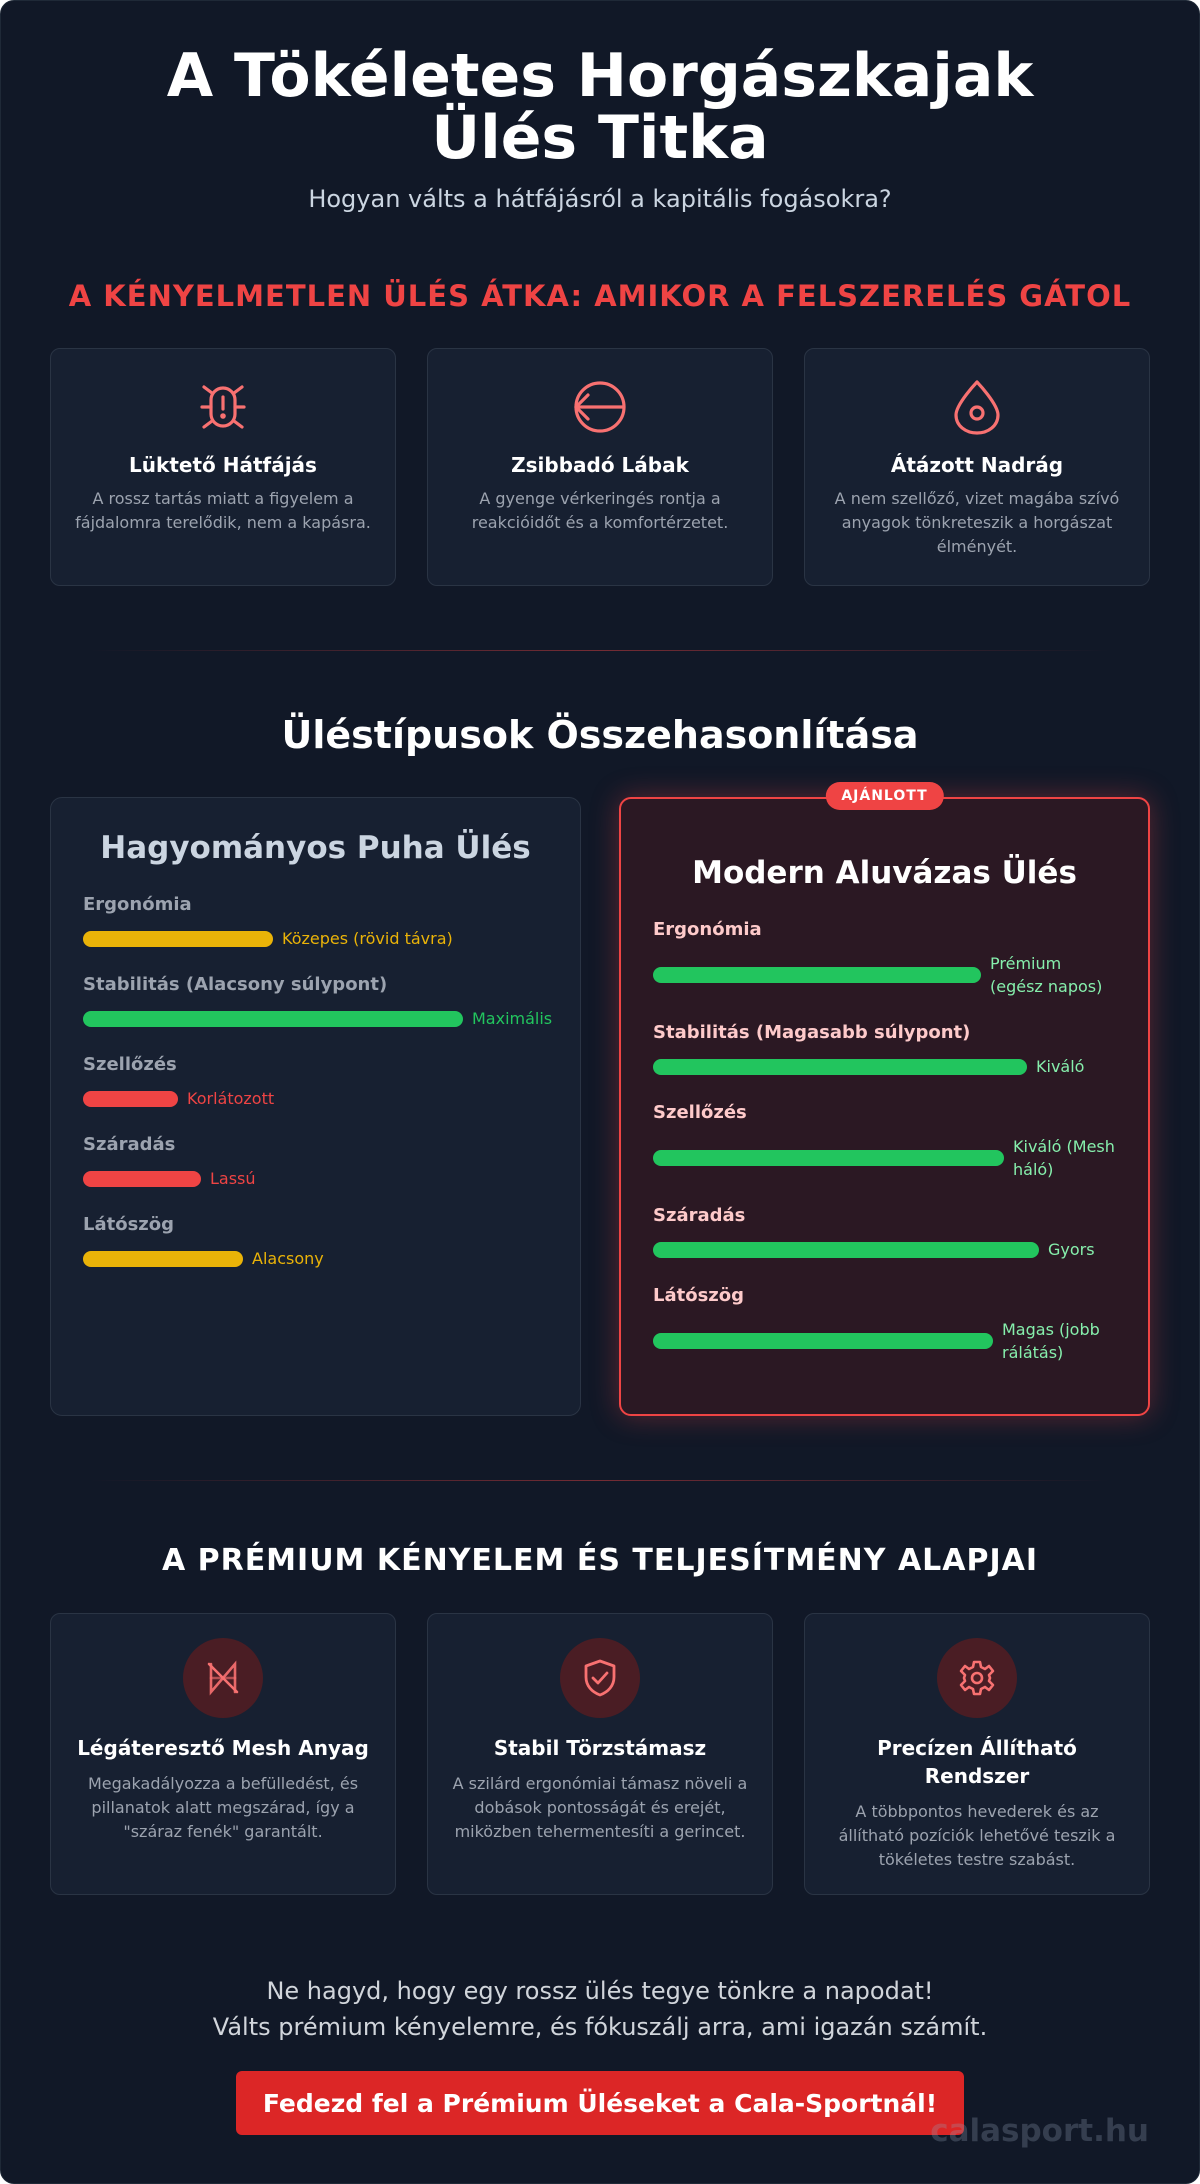  Describe the element at coordinates (315, 1162) in the screenshot. I see `attribute-row: Száradás Lassú` at that location.